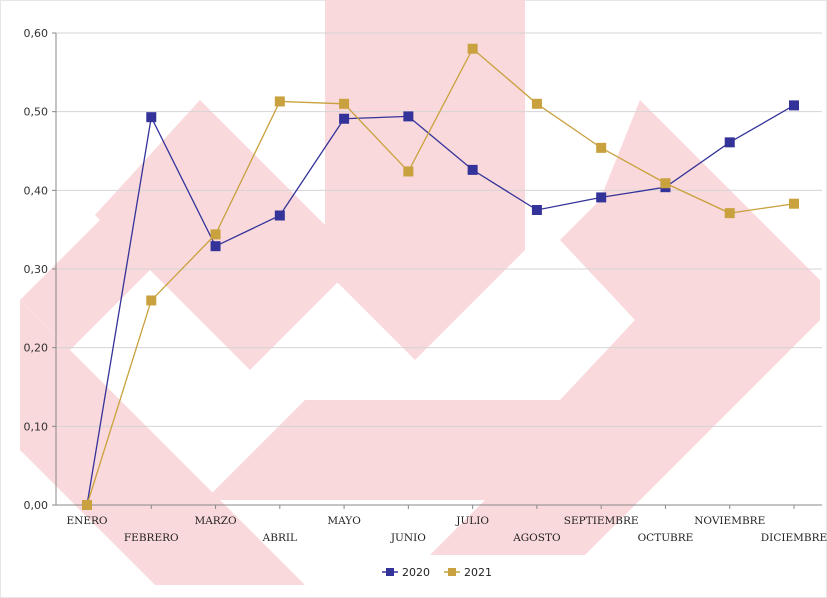 The width and height of the screenshot is (827, 598). Describe the element at coordinates (215, 521) in the screenshot. I see `x-tick-label: MARZO` at that location.